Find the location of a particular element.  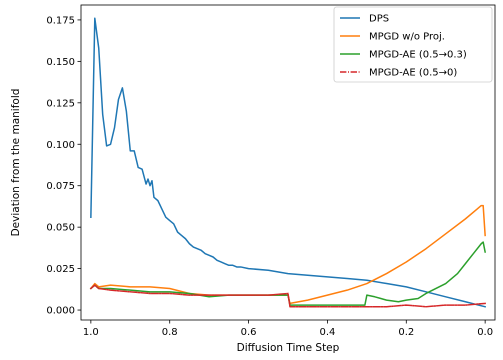

x-axis-ticks: 1.0 0.8 0.6 0.4 0.2 0.0 is located at coordinates (288, 329).